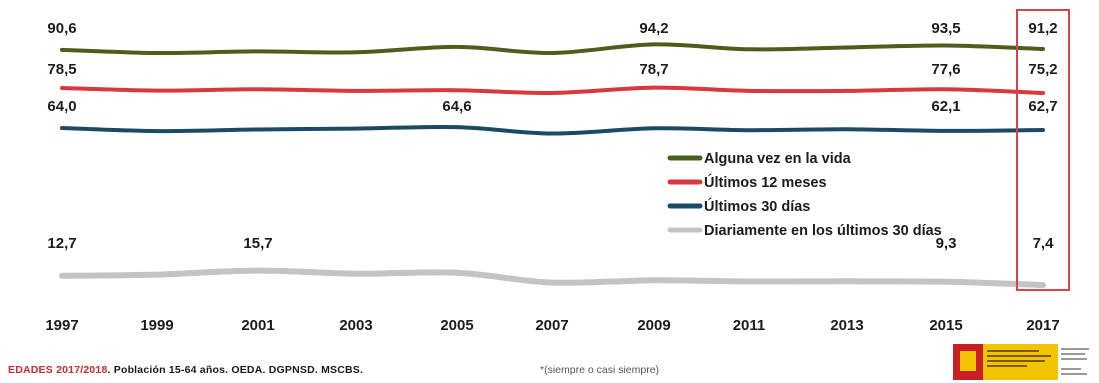 The height and width of the screenshot is (383, 1099). Describe the element at coordinates (456, 106) in the screenshot. I see `data-label: 64,6` at that location.